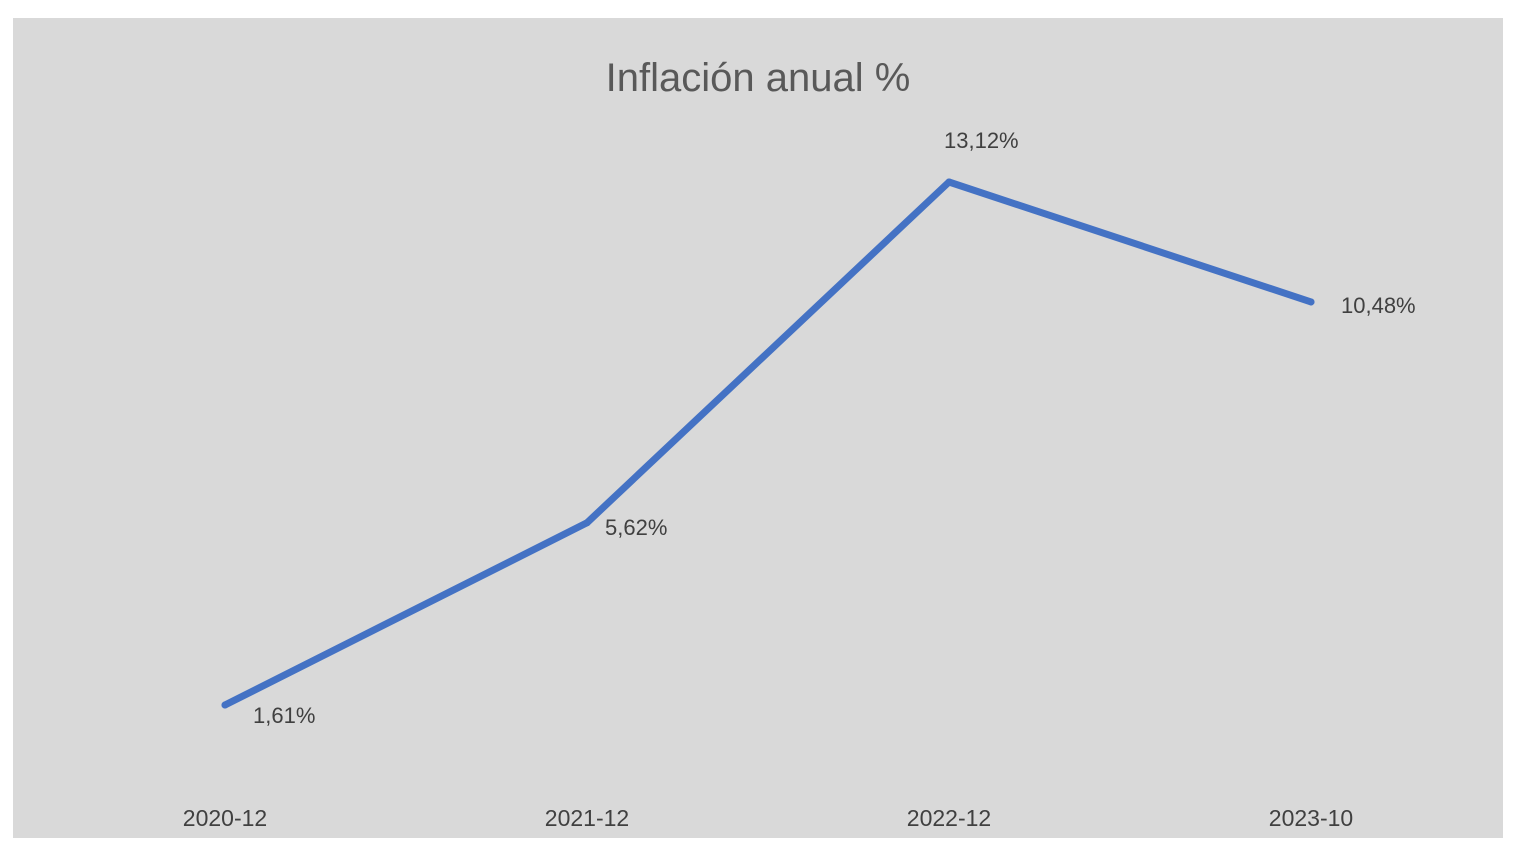 The height and width of the screenshot is (845, 1516). I want to click on chart-title: Inflación anual %, so click(758, 78).